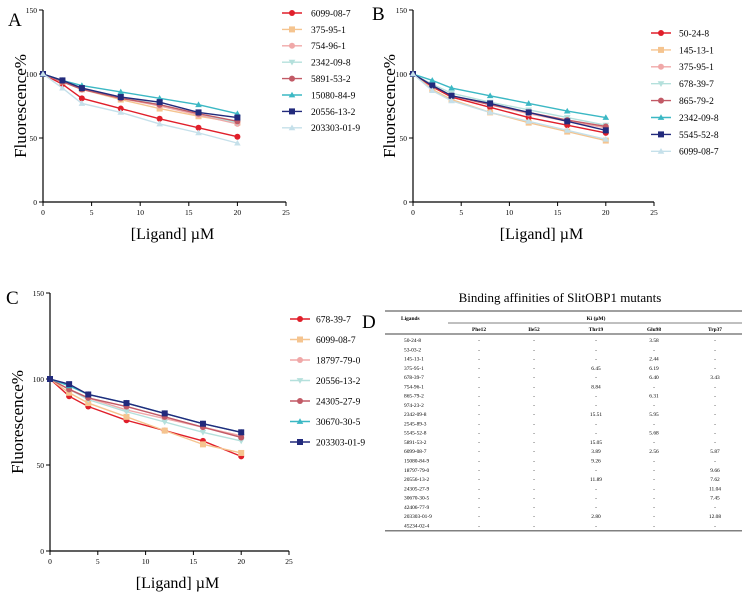 The width and height of the screenshot is (747, 599). Describe the element at coordinates (560, 406) in the screenshot. I see `table-row: 974-23-2 - - - - -` at that location.